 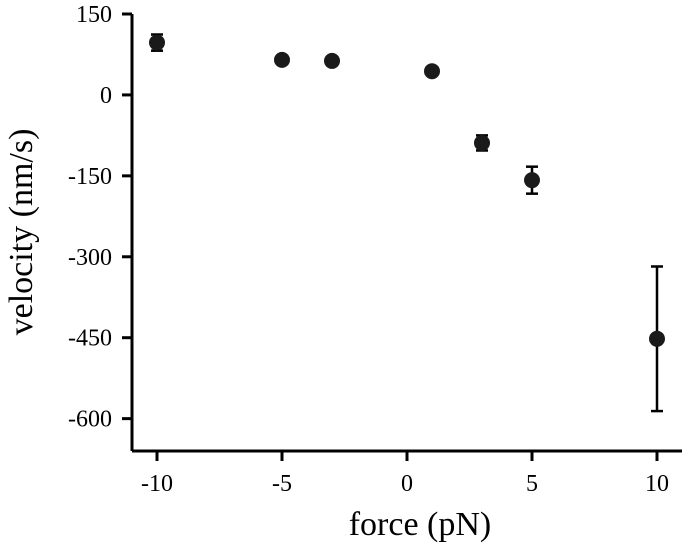 I want to click on x-tick-label: -5, so click(x=282, y=484).